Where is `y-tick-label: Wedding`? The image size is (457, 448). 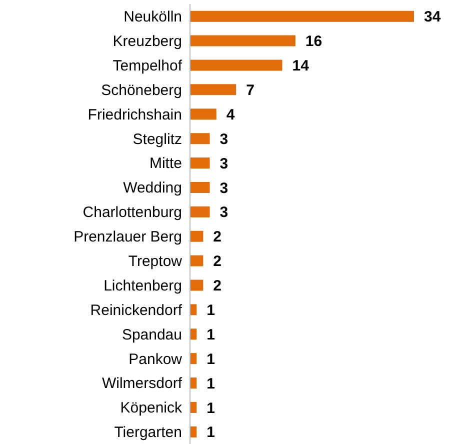 y-tick-label: Wedding is located at coordinates (152, 188).